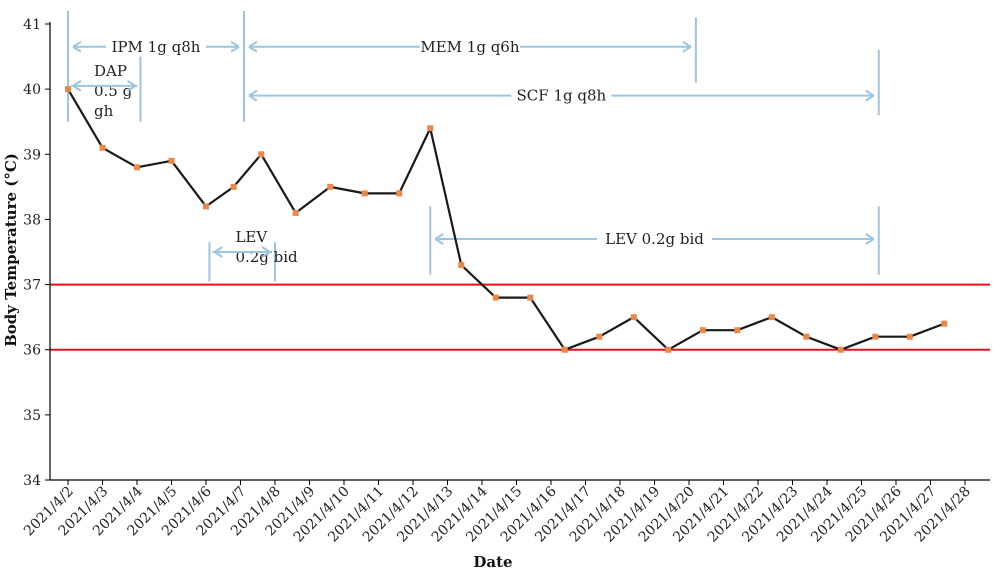  I want to click on annotation-label: LEV 0.2g bid, so click(654, 239).